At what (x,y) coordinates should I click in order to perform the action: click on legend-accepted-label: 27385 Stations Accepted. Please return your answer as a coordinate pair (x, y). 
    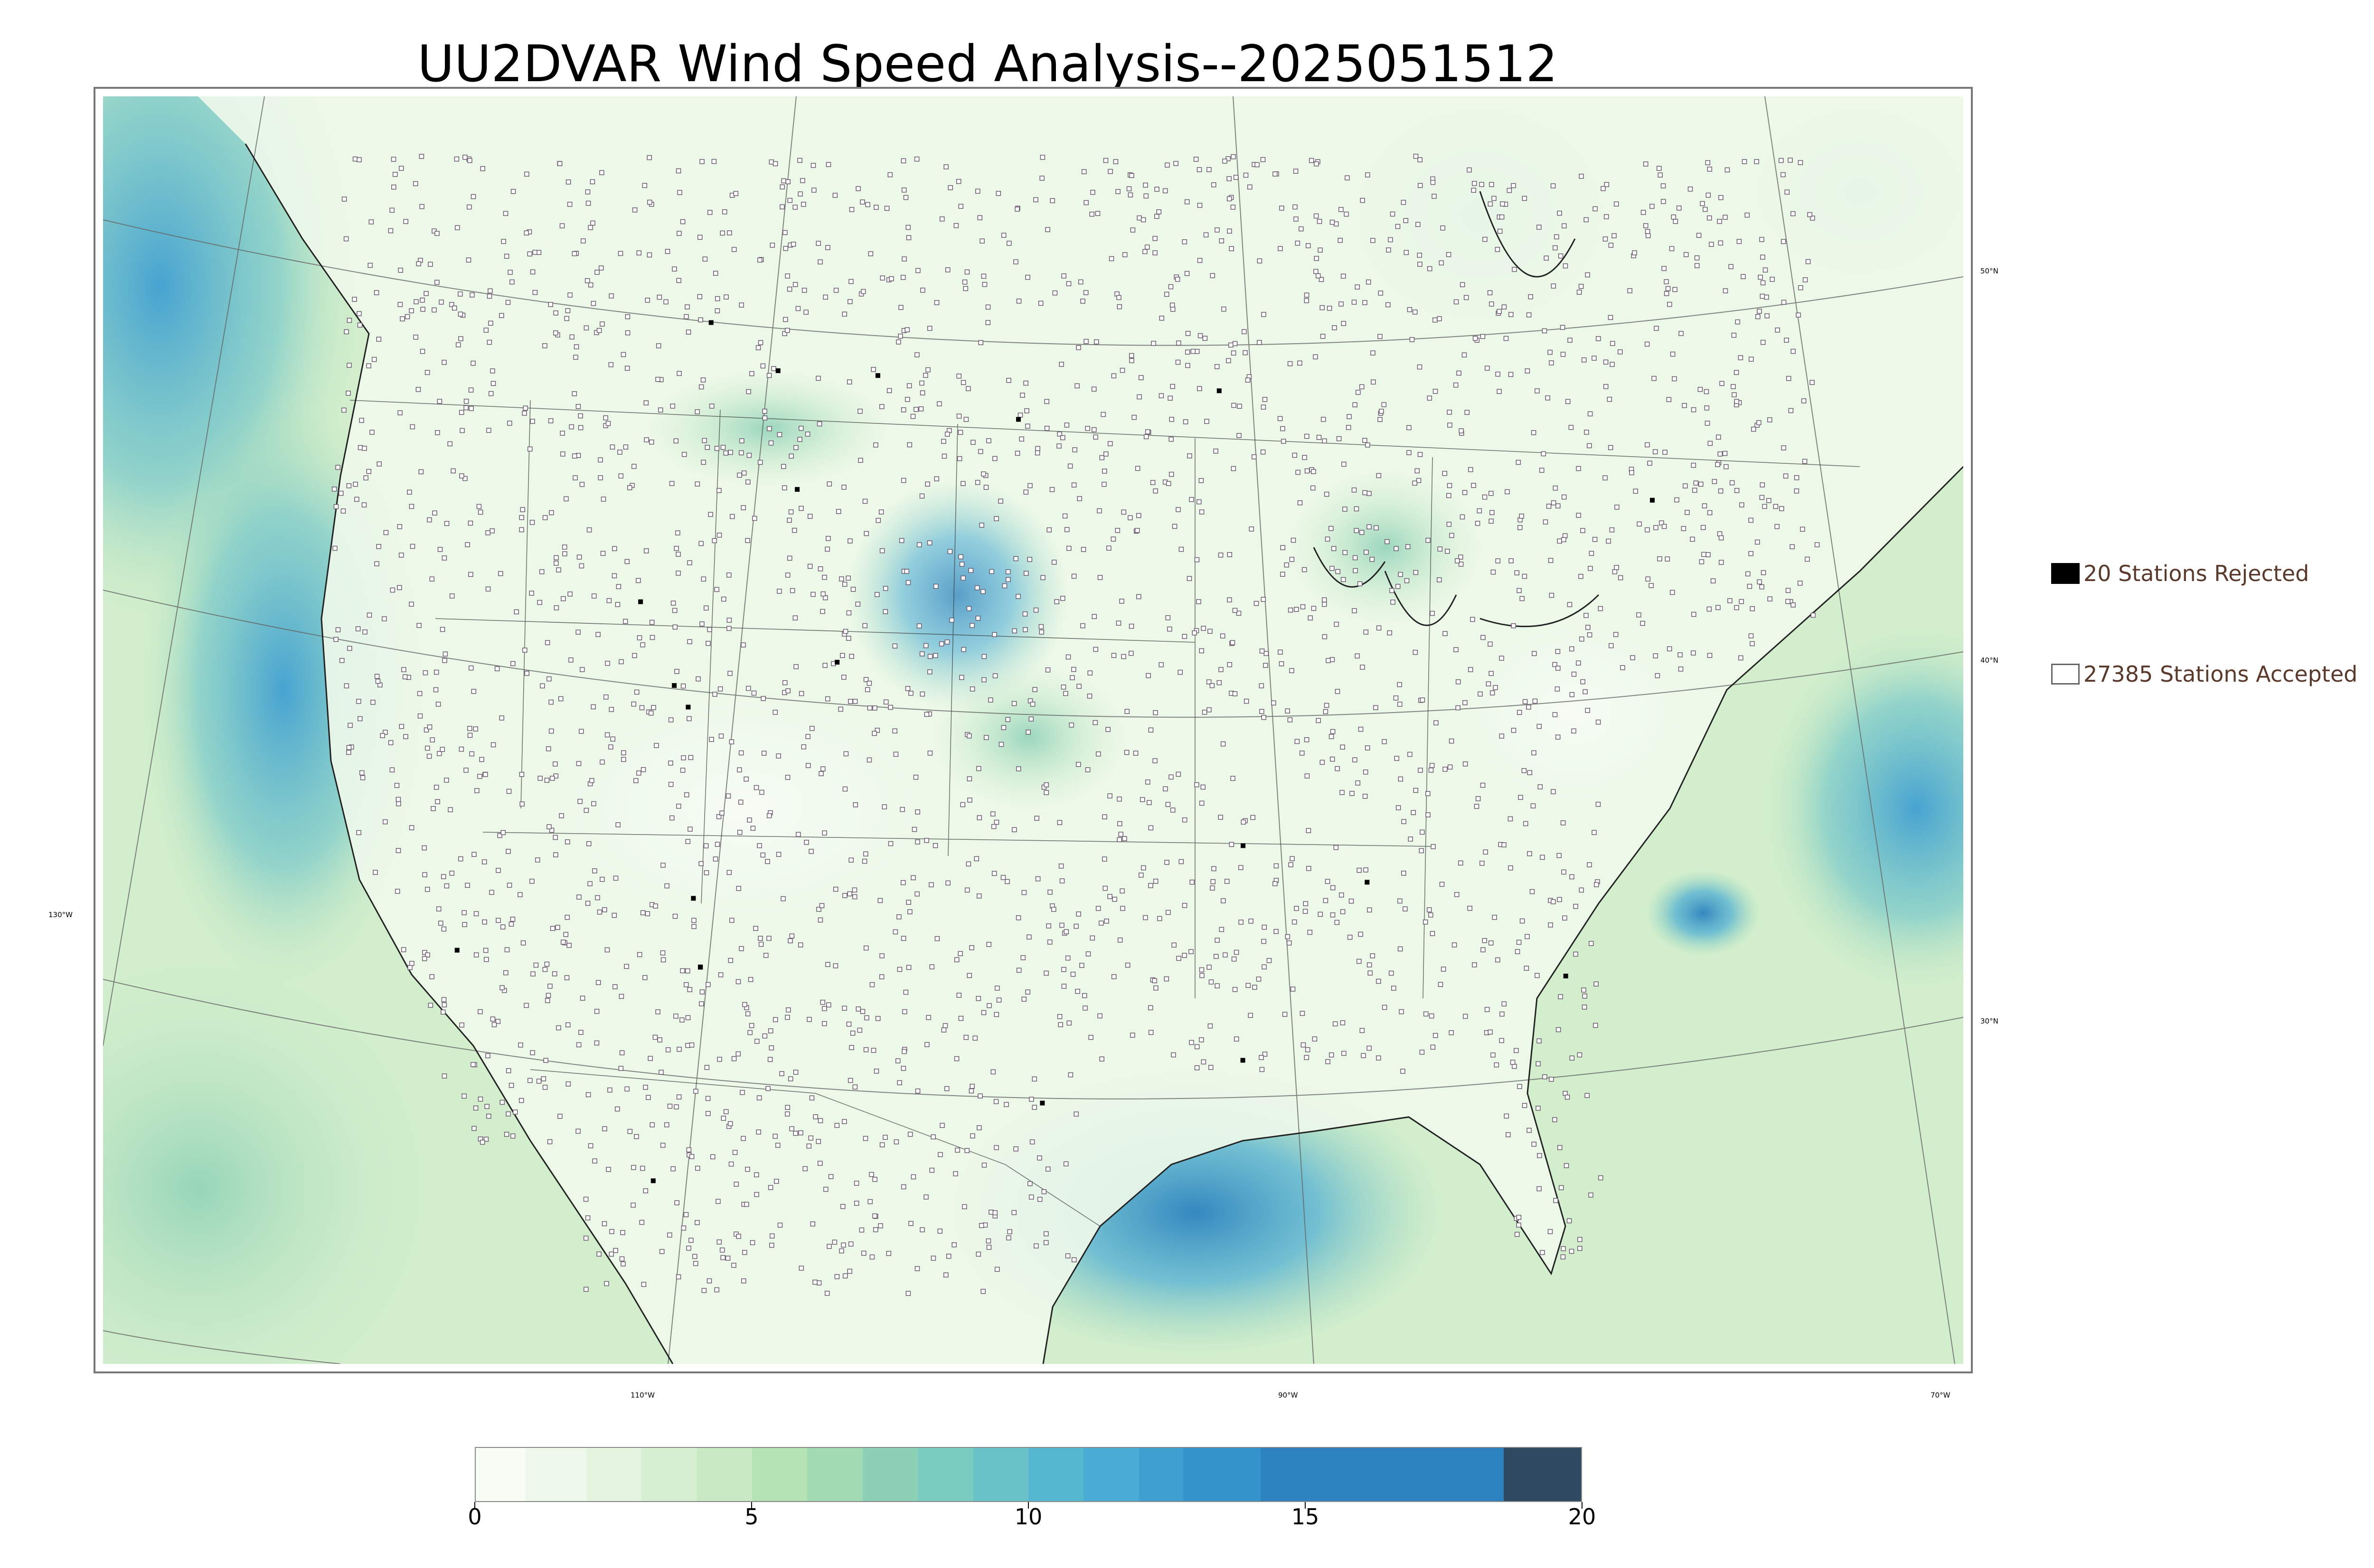
    Looking at the image, I should click on (2220, 674).